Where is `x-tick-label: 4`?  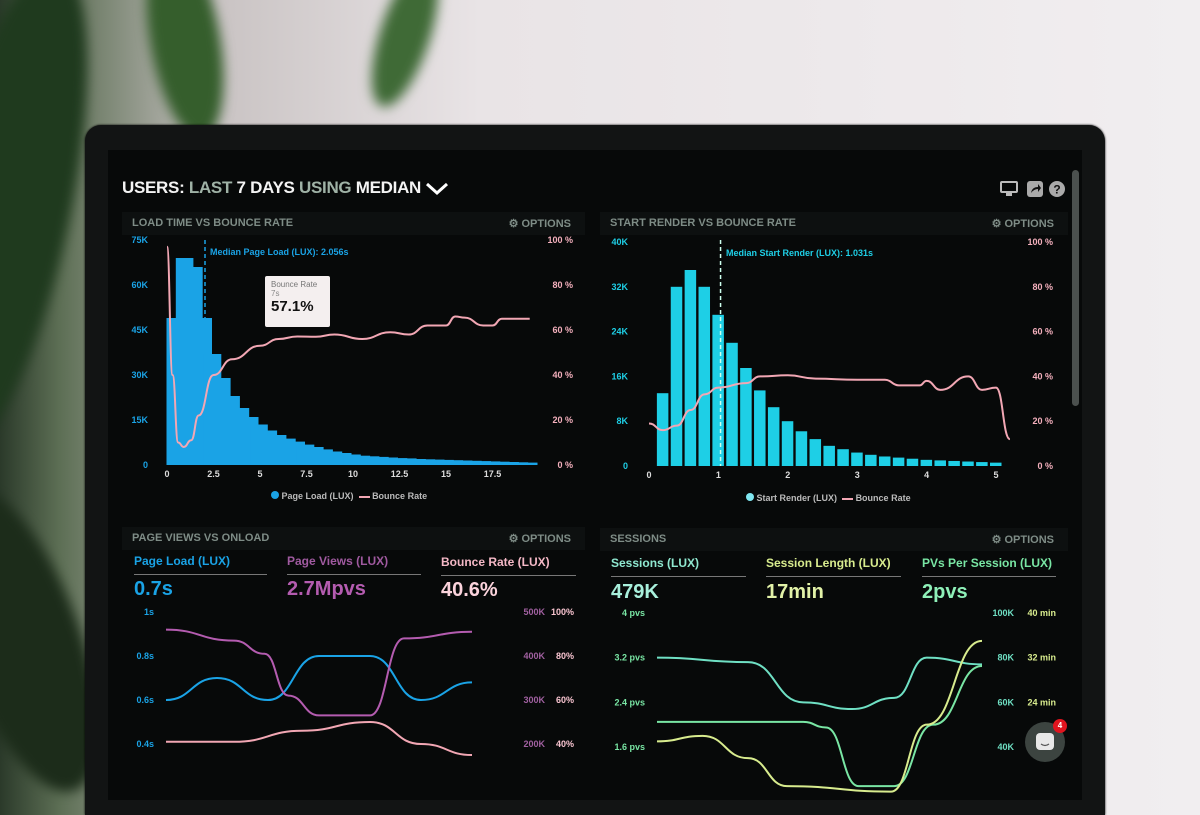
x-tick-label: 4 is located at coordinates (926, 475).